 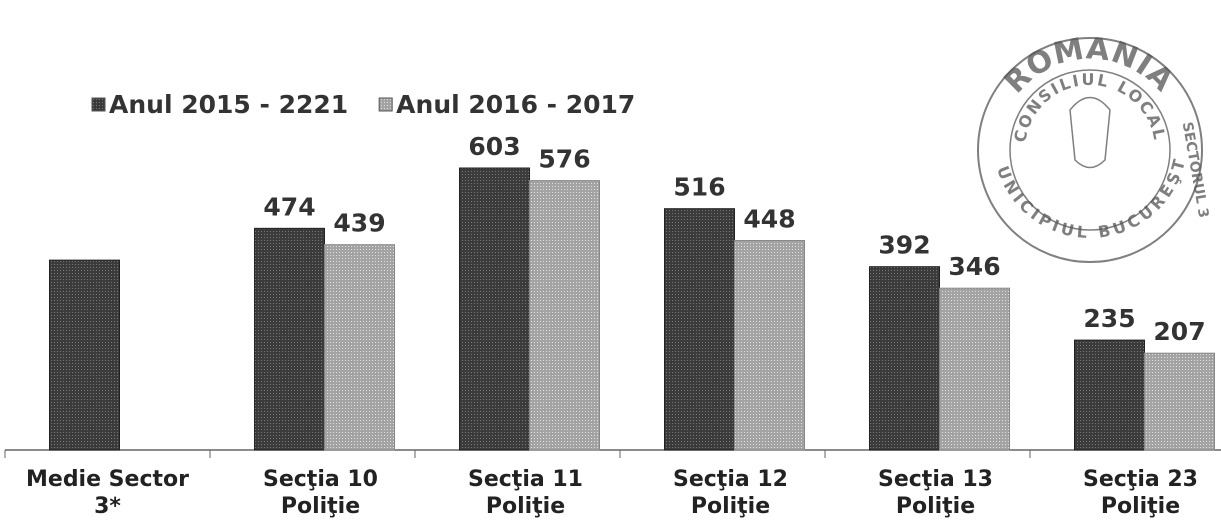 I want to click on data-label: 392, so click(x=904, y=245).